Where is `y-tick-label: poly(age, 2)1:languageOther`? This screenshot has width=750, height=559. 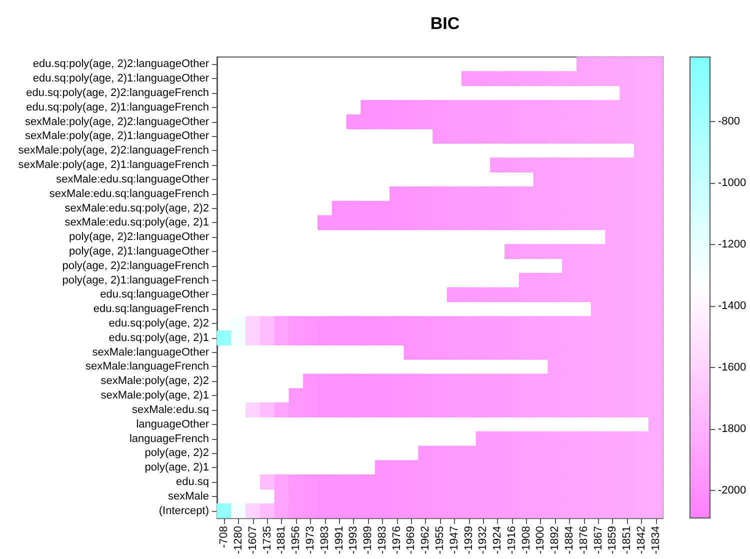 y-tick-label: poly(age, 2)1:languageOther is located at coordinates (139, 251).